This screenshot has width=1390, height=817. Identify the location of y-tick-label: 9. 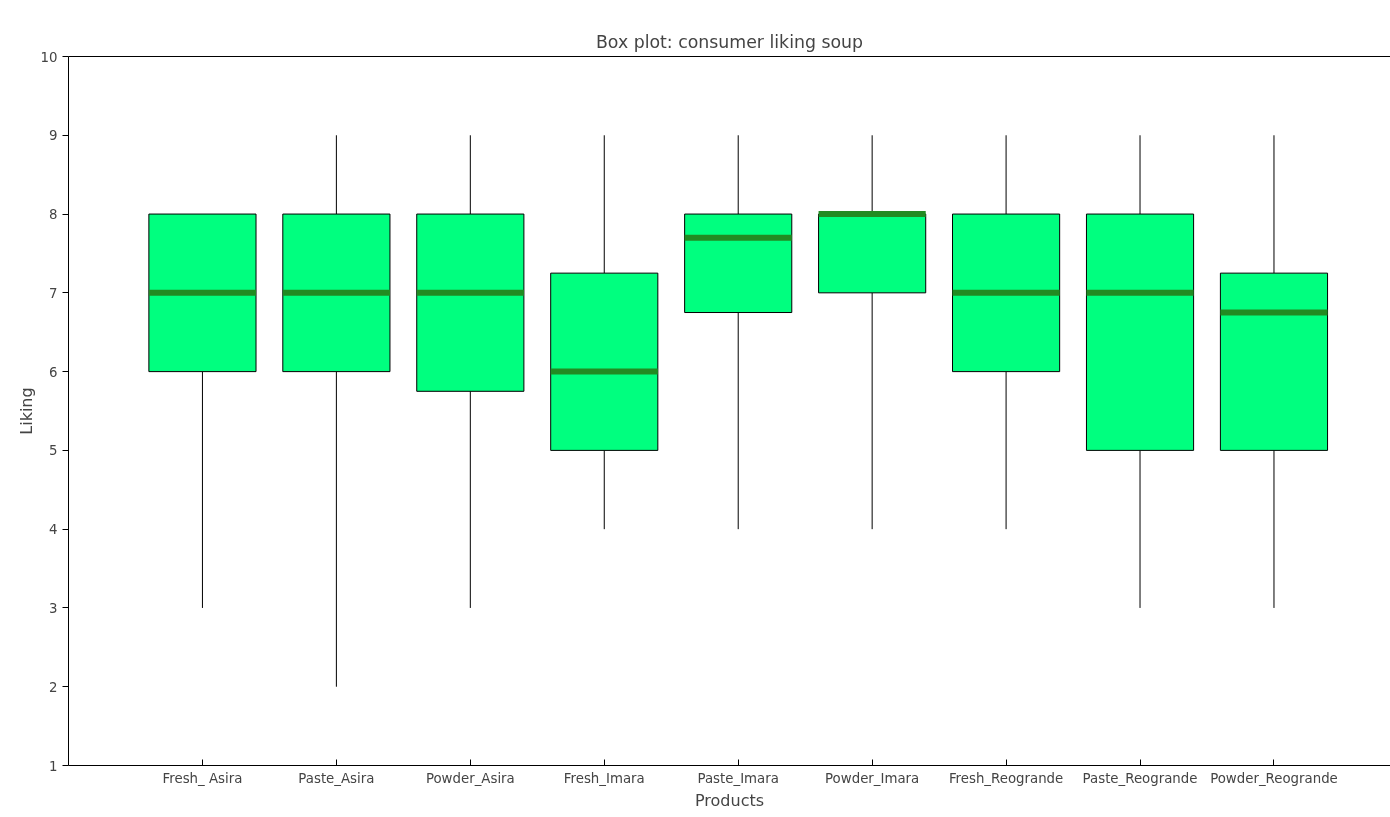
(53, 136).